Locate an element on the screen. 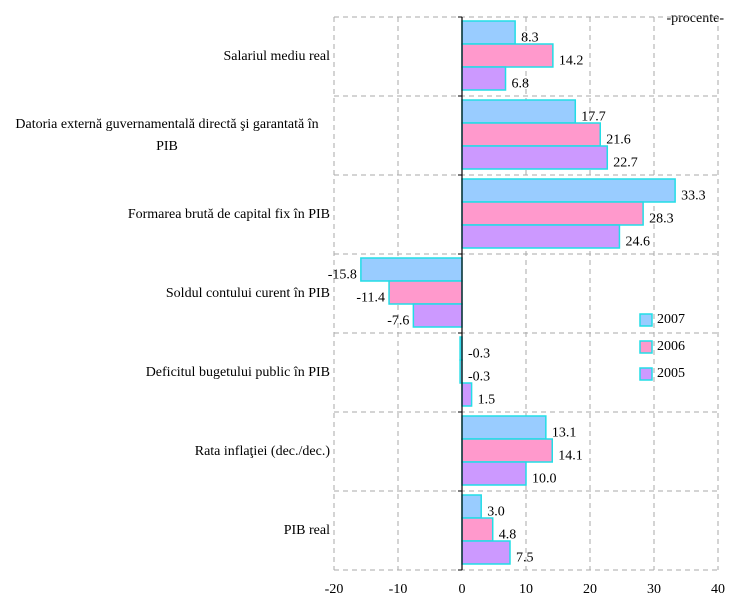  x-tick-label: -20 is located at coordinates (334, 589).